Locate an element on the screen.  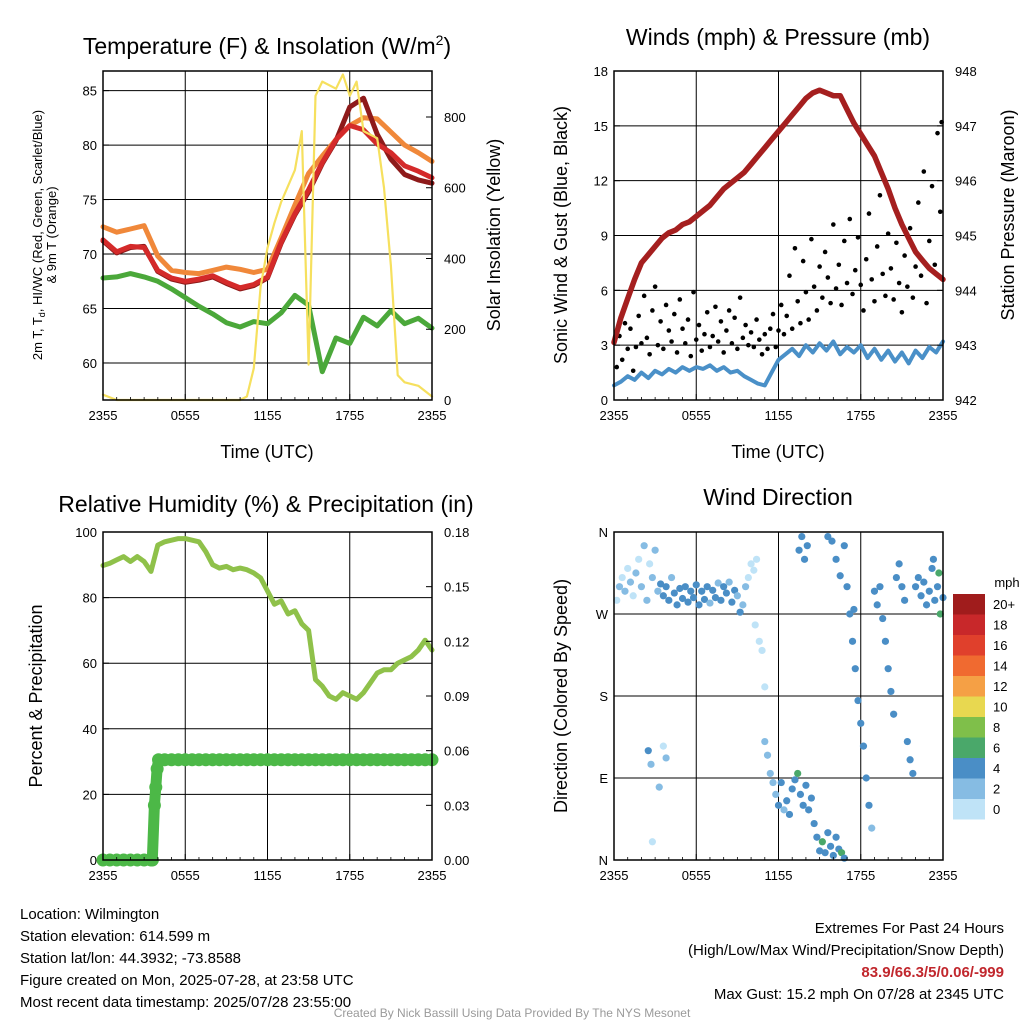
colorbar-label: 8 is located at coordinates (996, 727).